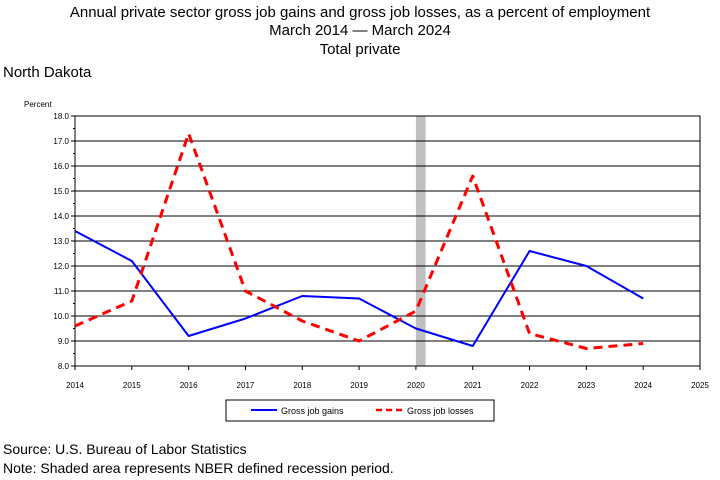 Image resolution: width=720 pixels, height=480 pixels. Describe the element at coordinates (64, 366) in the screenshot. I see `y-tick-label: 8.0` at that location.